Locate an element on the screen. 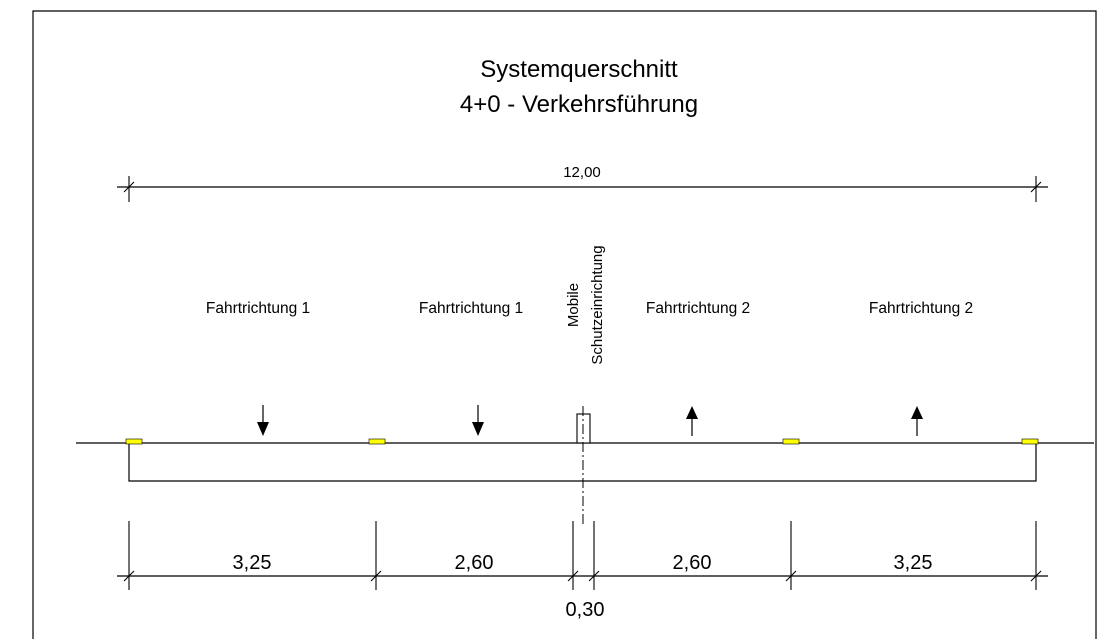 This screenshot has height=639, width=1103. lane-label-2: Fahrtrichtung 1 is located at coordinates (471, 308).